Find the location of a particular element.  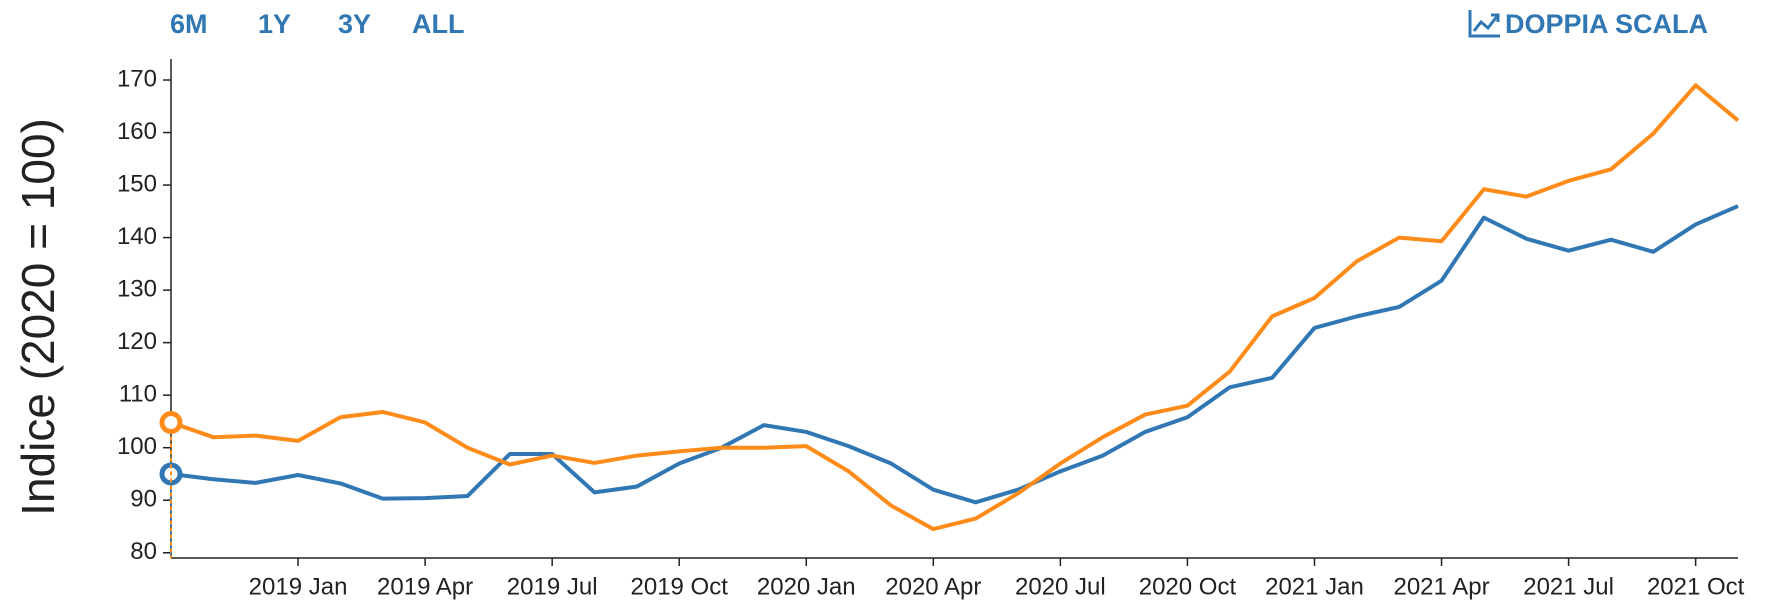

x-tick-label: 2019 Apr is located at coordinates (425, 586).